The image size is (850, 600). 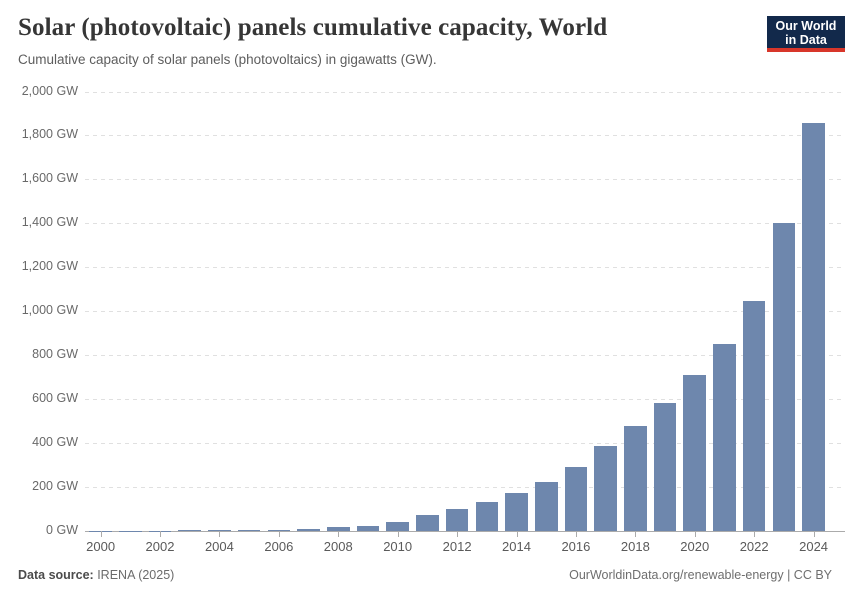 What do you see at coordinates (219, 530) in the screenshot?
I see `bar-2004` at bounding box center [219, 530].